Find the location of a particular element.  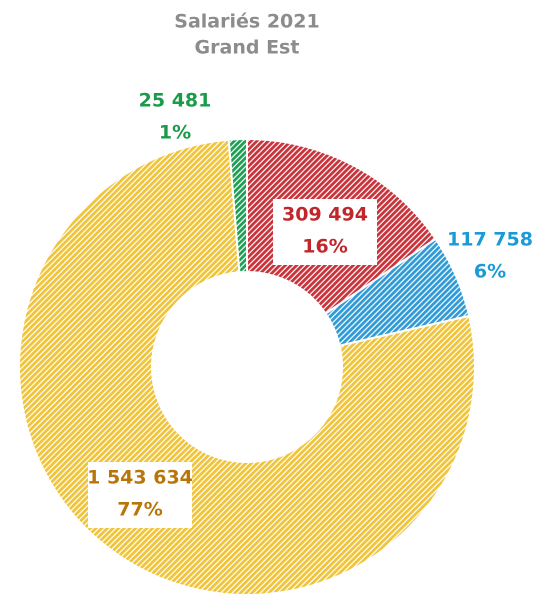

value-label: 309 494 is located at coordinates (325, 215).